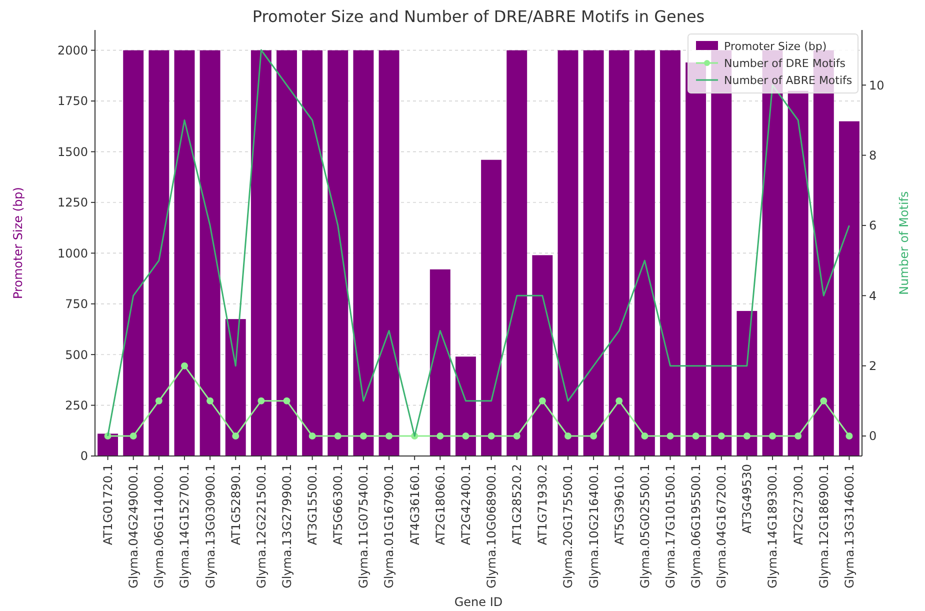  I want to click on x-tick-label: Glyma.13G030900.1, so click(210, 526).